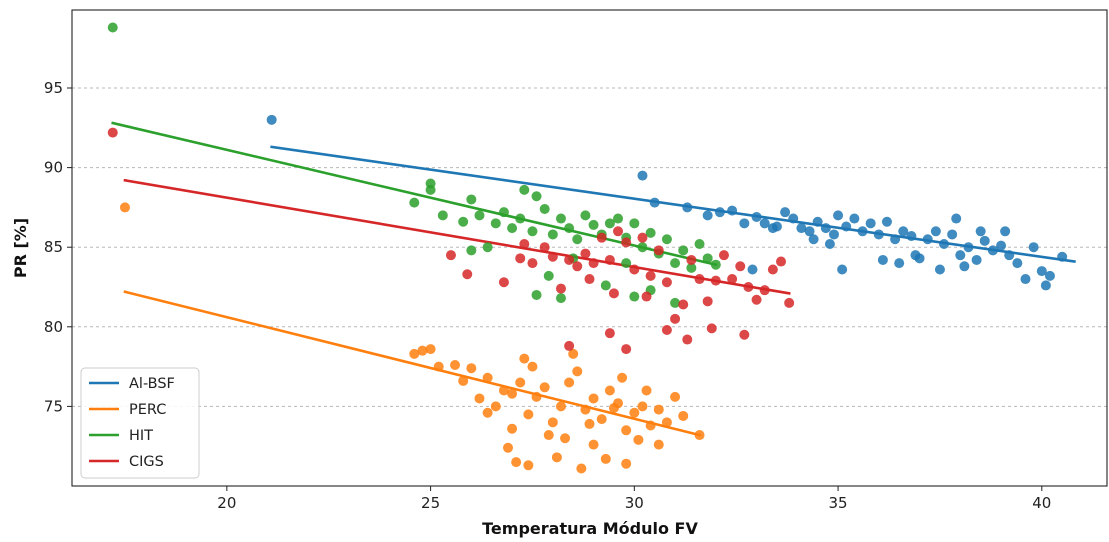  I want to click on y-tick-label: 95, so click(53, 88).